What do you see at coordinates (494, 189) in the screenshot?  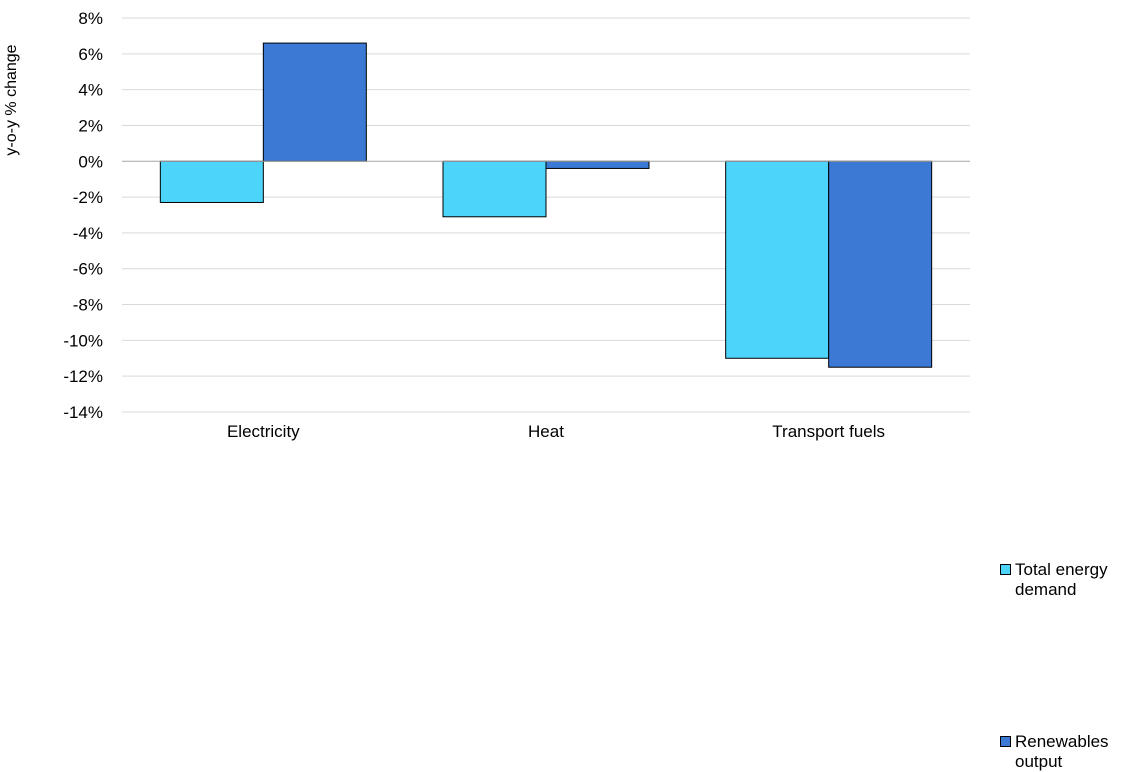 I see `bar-total-energy-demand-heat` at bounding box center [494, 189].